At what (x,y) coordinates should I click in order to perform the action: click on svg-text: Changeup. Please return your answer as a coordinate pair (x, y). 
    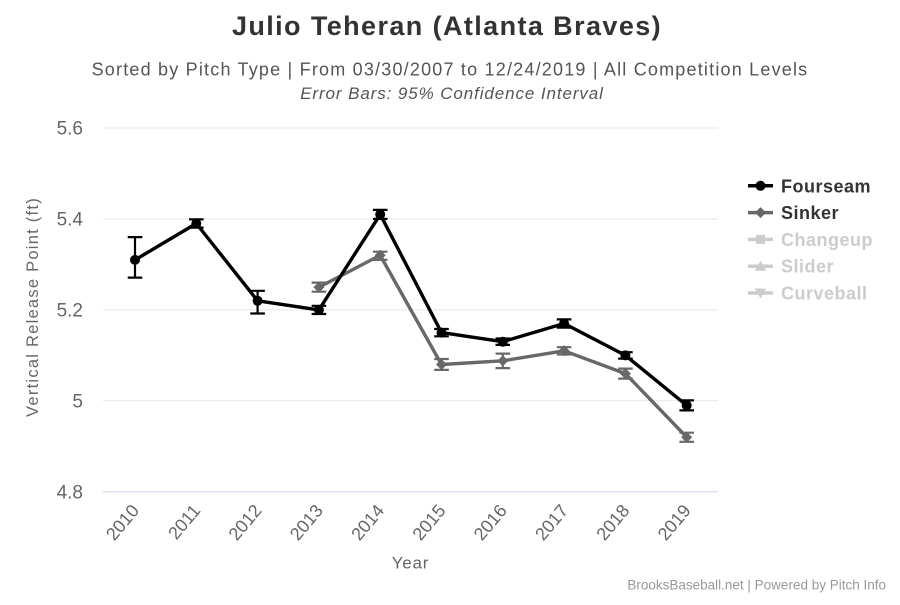
    Looking at the image, I should click on (827, 240).